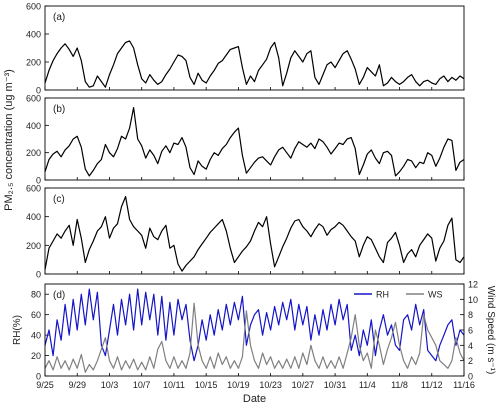 The image size is (500, 408). Describe the element at coordinates (470, 315) in the screenshot. I see `panel-d-ytick-right-label: 8` at that location.